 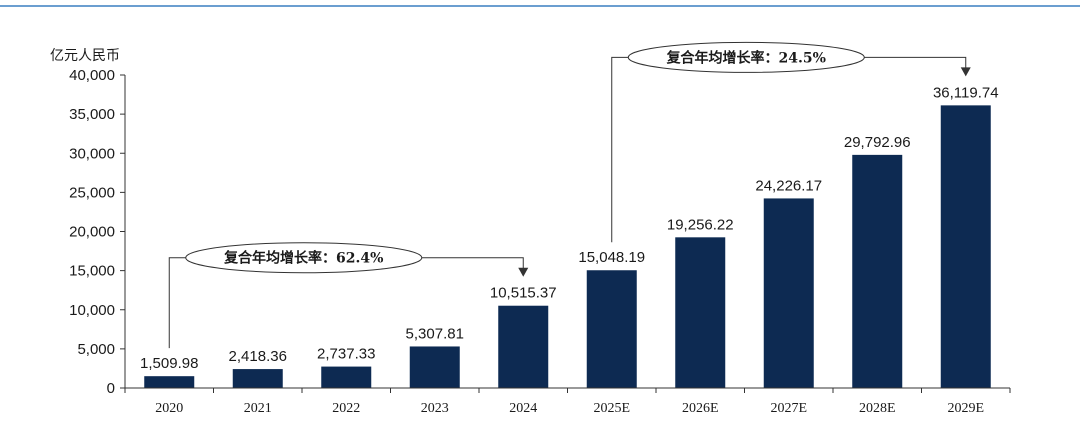 I want to click on bar-2027E, so click(x=788, y=293).